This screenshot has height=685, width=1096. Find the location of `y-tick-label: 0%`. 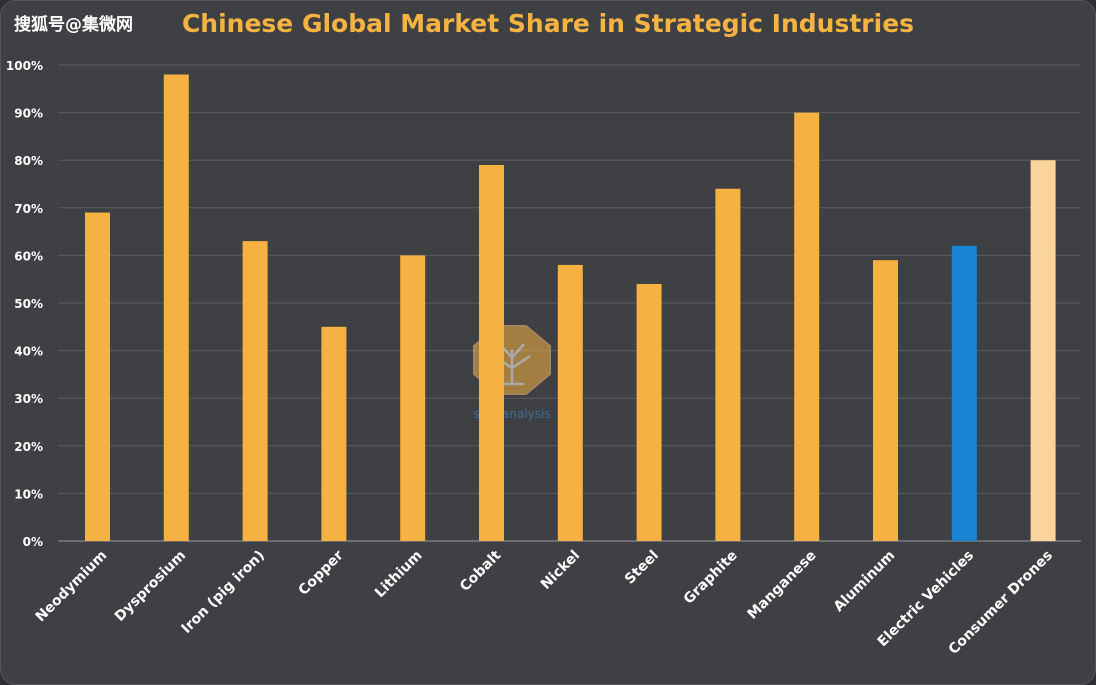

y-tick-label: 0% is located at coordinates (33, 542).